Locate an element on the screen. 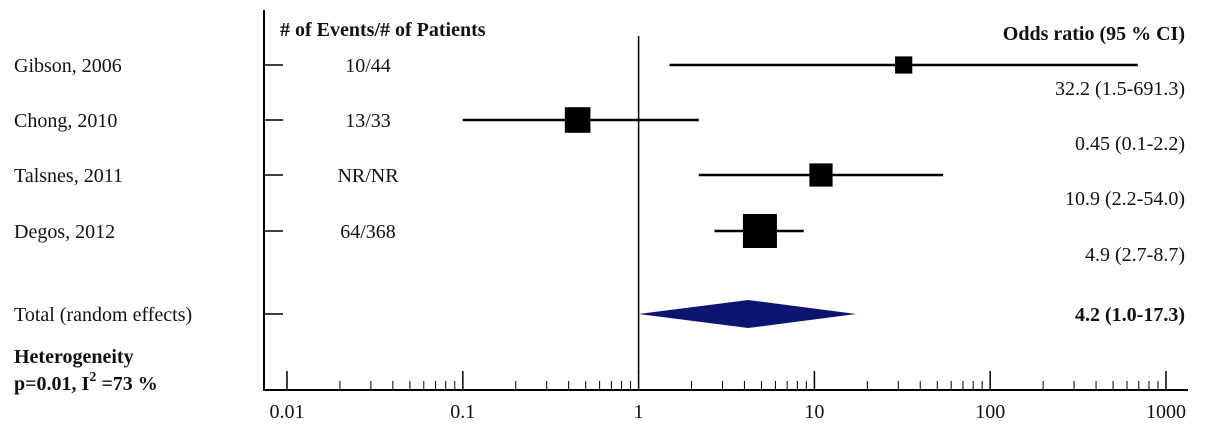 Image resolution: width=1208 pixels, height=424 pixels. heterogeneity-stat: p=0.01, I2 =73 % is located at coordinates (86, 382).